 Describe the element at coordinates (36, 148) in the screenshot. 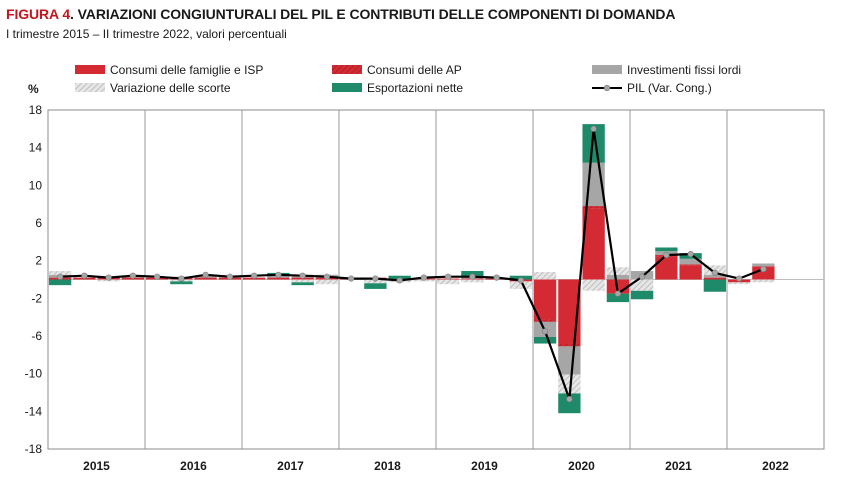

I see `y-tick-label: 14` at that location.